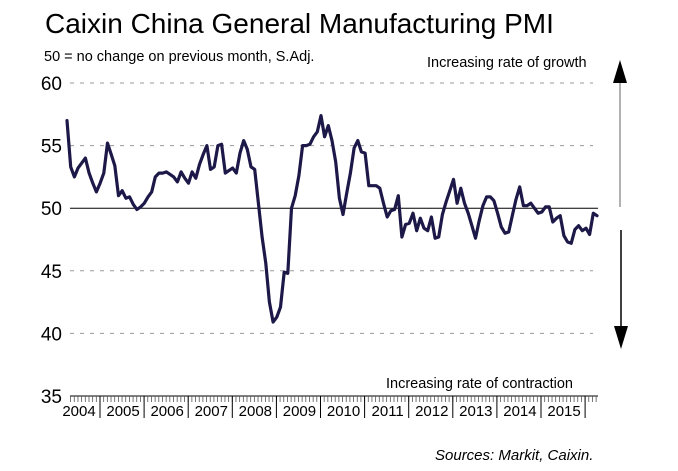  I want to click on x-tick-label: 2015, so click(563, 411).